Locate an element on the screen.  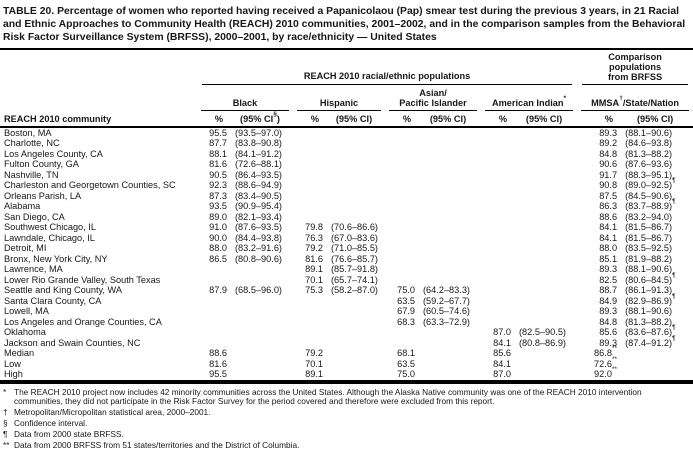
ci-cell: (82.1–93.4) is located at coordinates (258, 216).